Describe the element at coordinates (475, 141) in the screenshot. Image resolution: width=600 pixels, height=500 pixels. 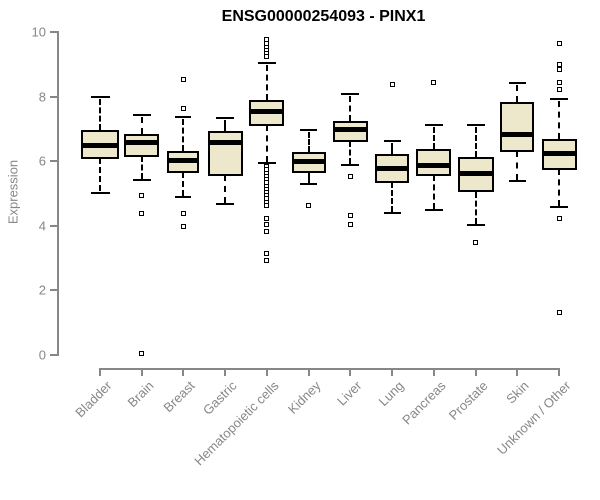
I see `upper-whisker-prostate` at that location.